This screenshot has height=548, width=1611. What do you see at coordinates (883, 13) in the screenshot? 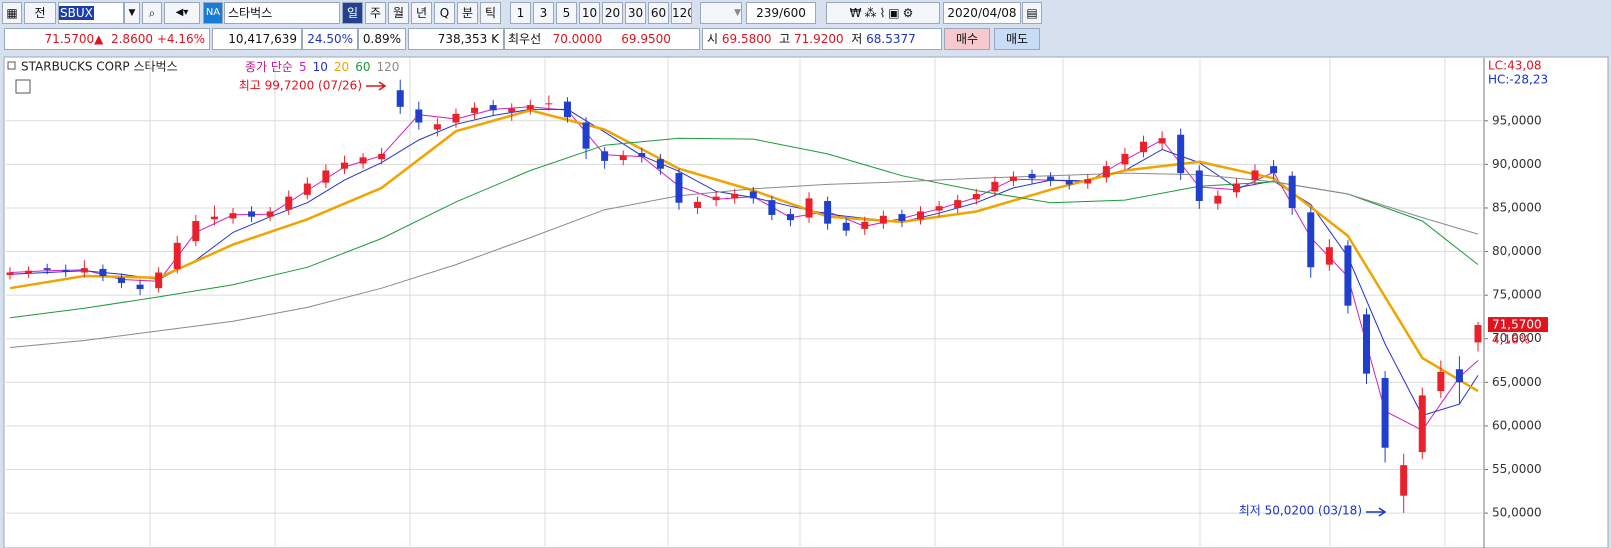
I see `tool-icons: ₩⁂⌇▣⚙` at bounding box center [883, 13].